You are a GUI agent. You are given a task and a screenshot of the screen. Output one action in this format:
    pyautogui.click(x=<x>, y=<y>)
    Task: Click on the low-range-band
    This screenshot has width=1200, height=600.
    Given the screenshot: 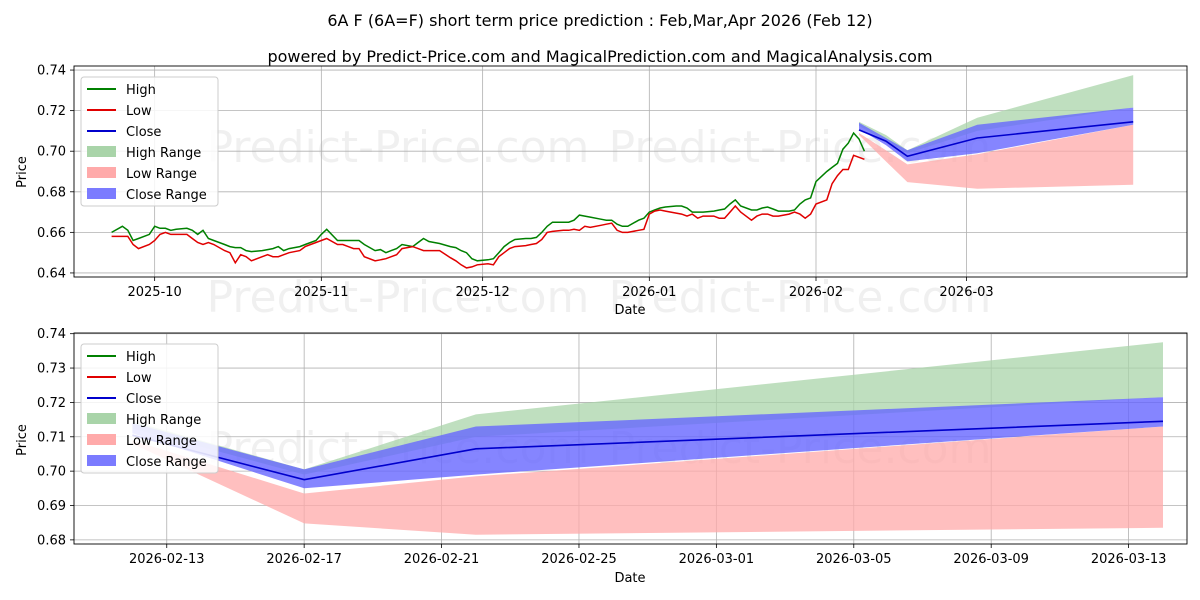 What is the action you would take?
    pyautogui.click(x=996, y=156)
    